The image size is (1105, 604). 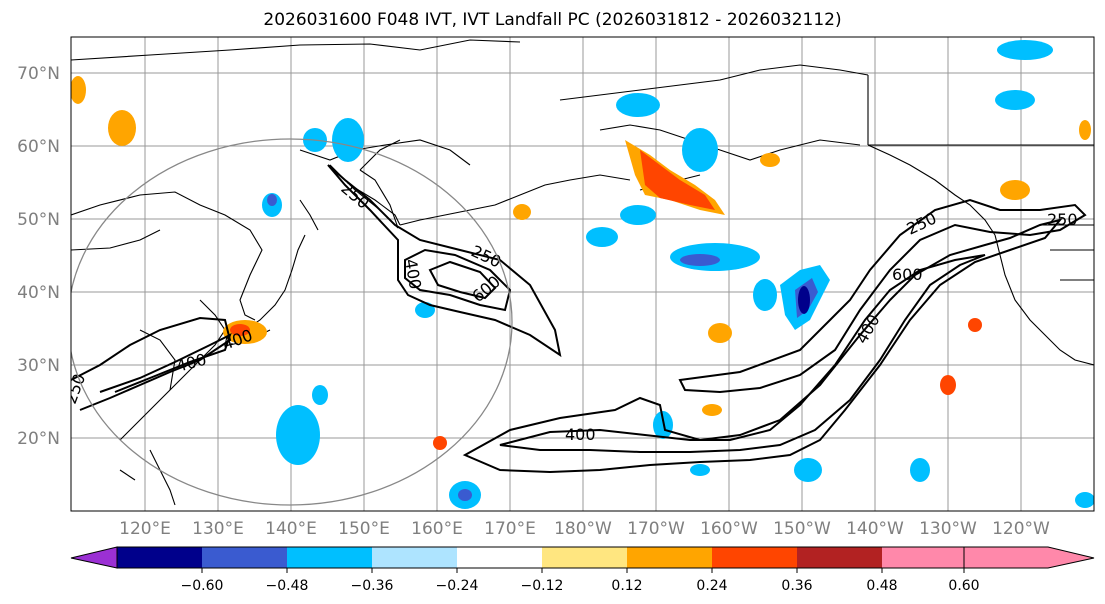 What do you see at coordinates (38, 147) in the screenshot?
I see `lat-label: 60°N` at bounding box center [38, 147].